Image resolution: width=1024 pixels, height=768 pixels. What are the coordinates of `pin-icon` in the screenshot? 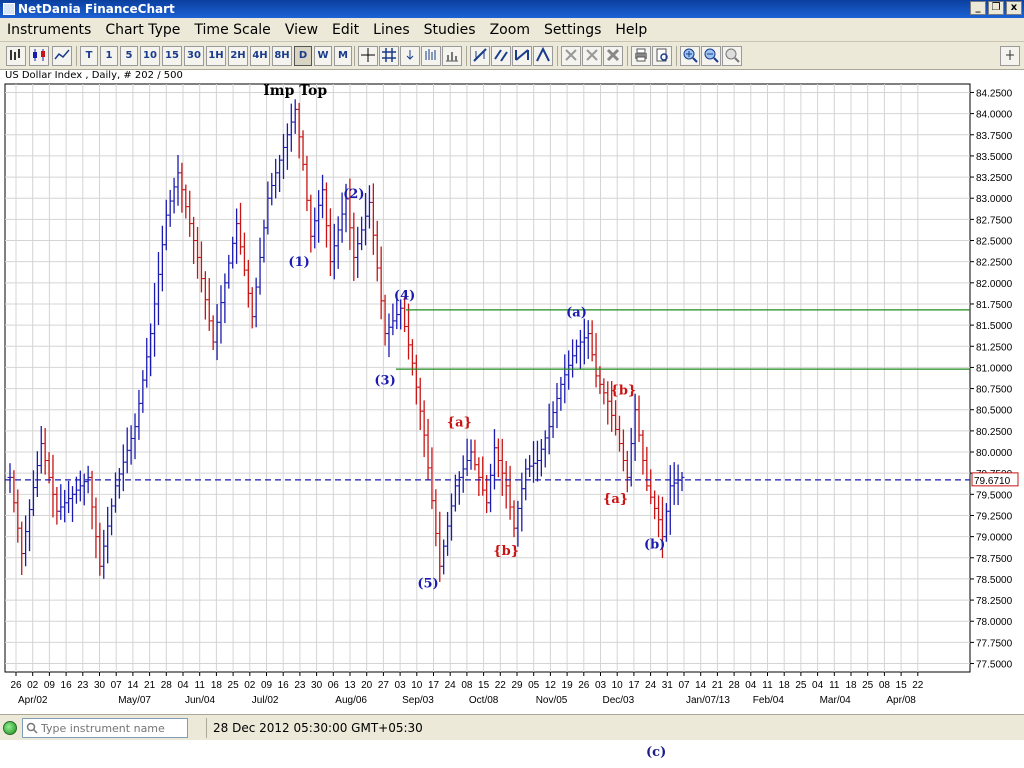 It's located at (1010, 56).